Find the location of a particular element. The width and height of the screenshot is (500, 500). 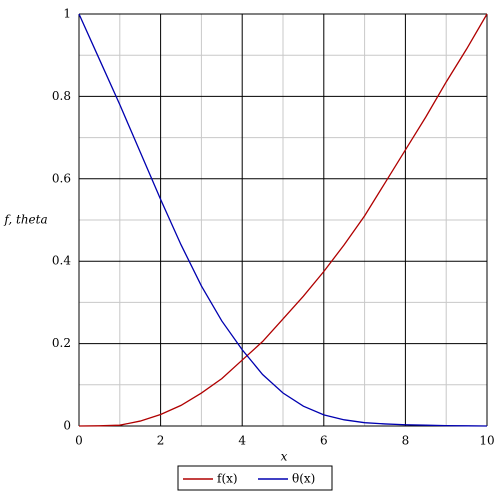

y-tick-label: 0.8 is located at coordinates (61, 96).